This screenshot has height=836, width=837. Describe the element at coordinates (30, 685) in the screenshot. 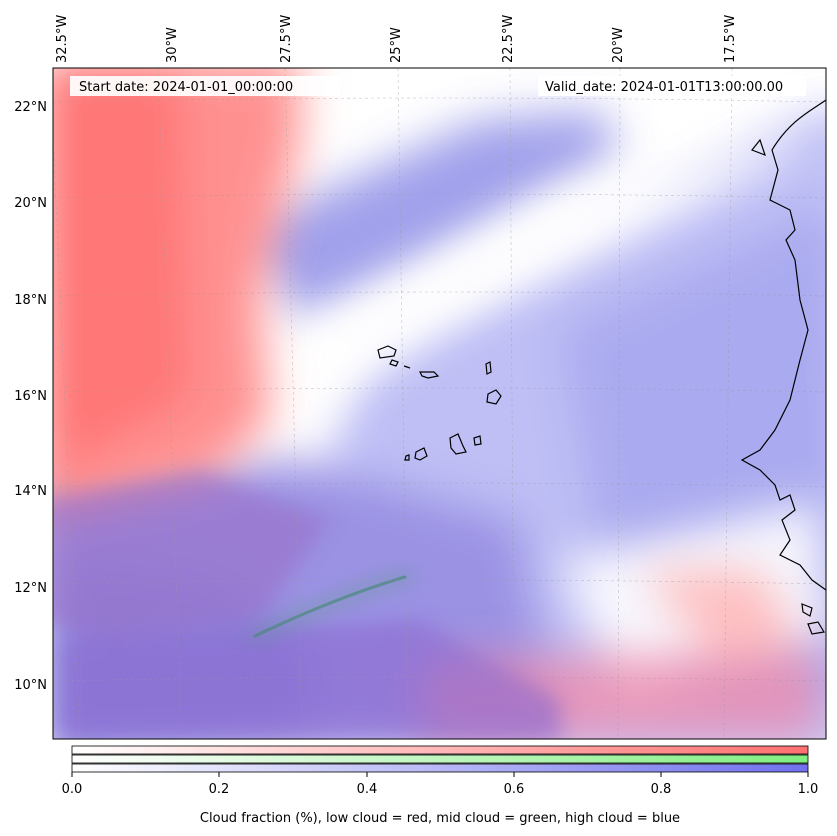

I see `lat-label: 10°N` at that location.